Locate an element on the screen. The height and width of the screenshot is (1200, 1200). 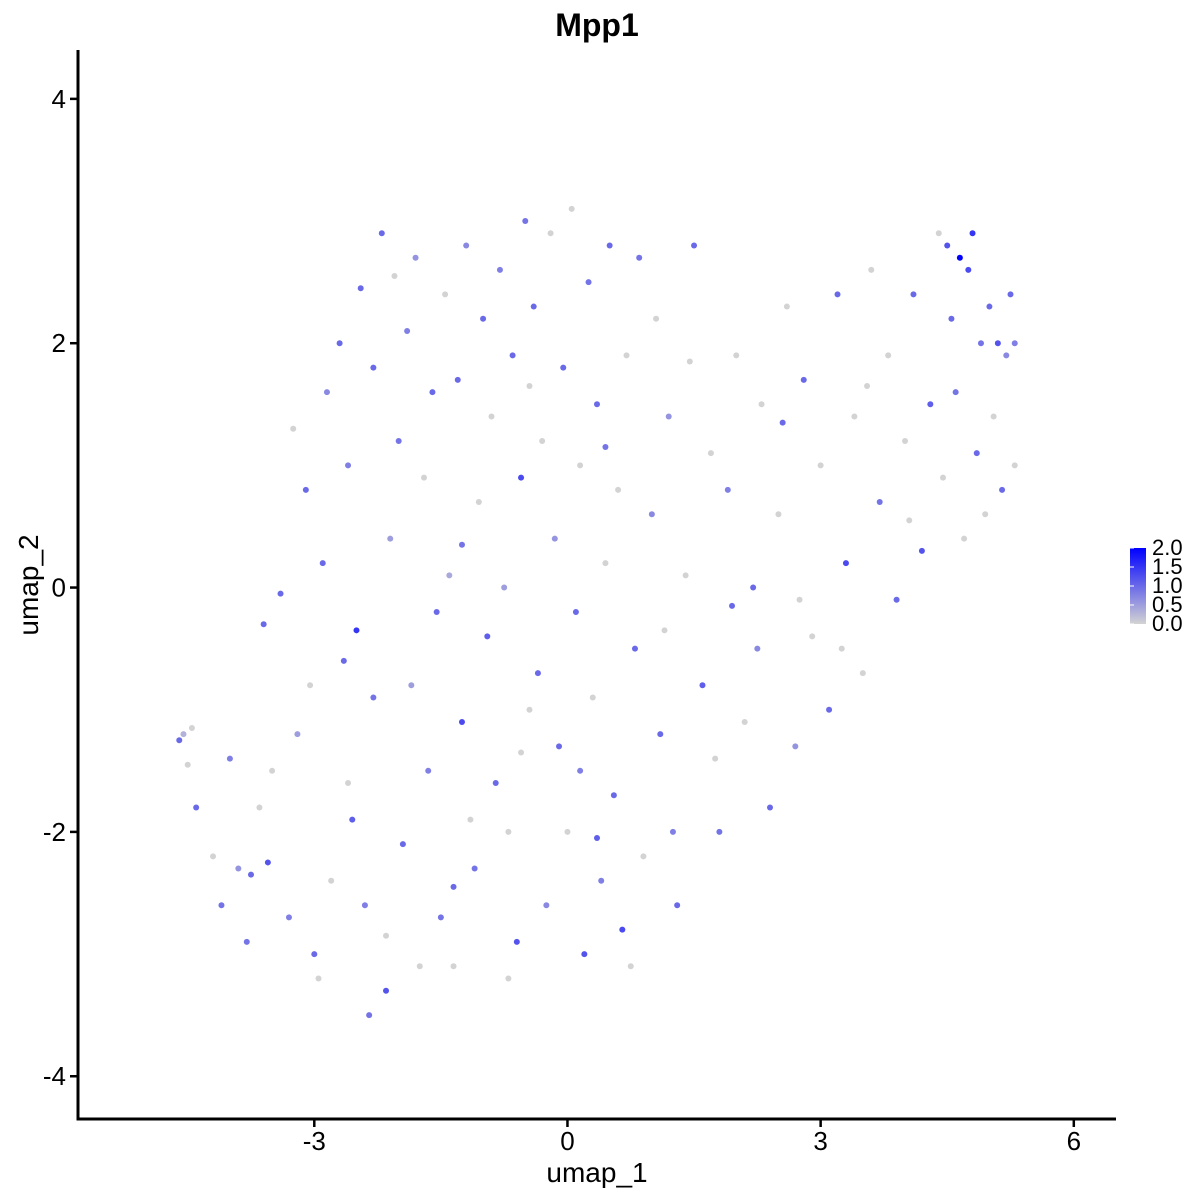
chart-title: Mpp1 is located at coordinates (597, 25).